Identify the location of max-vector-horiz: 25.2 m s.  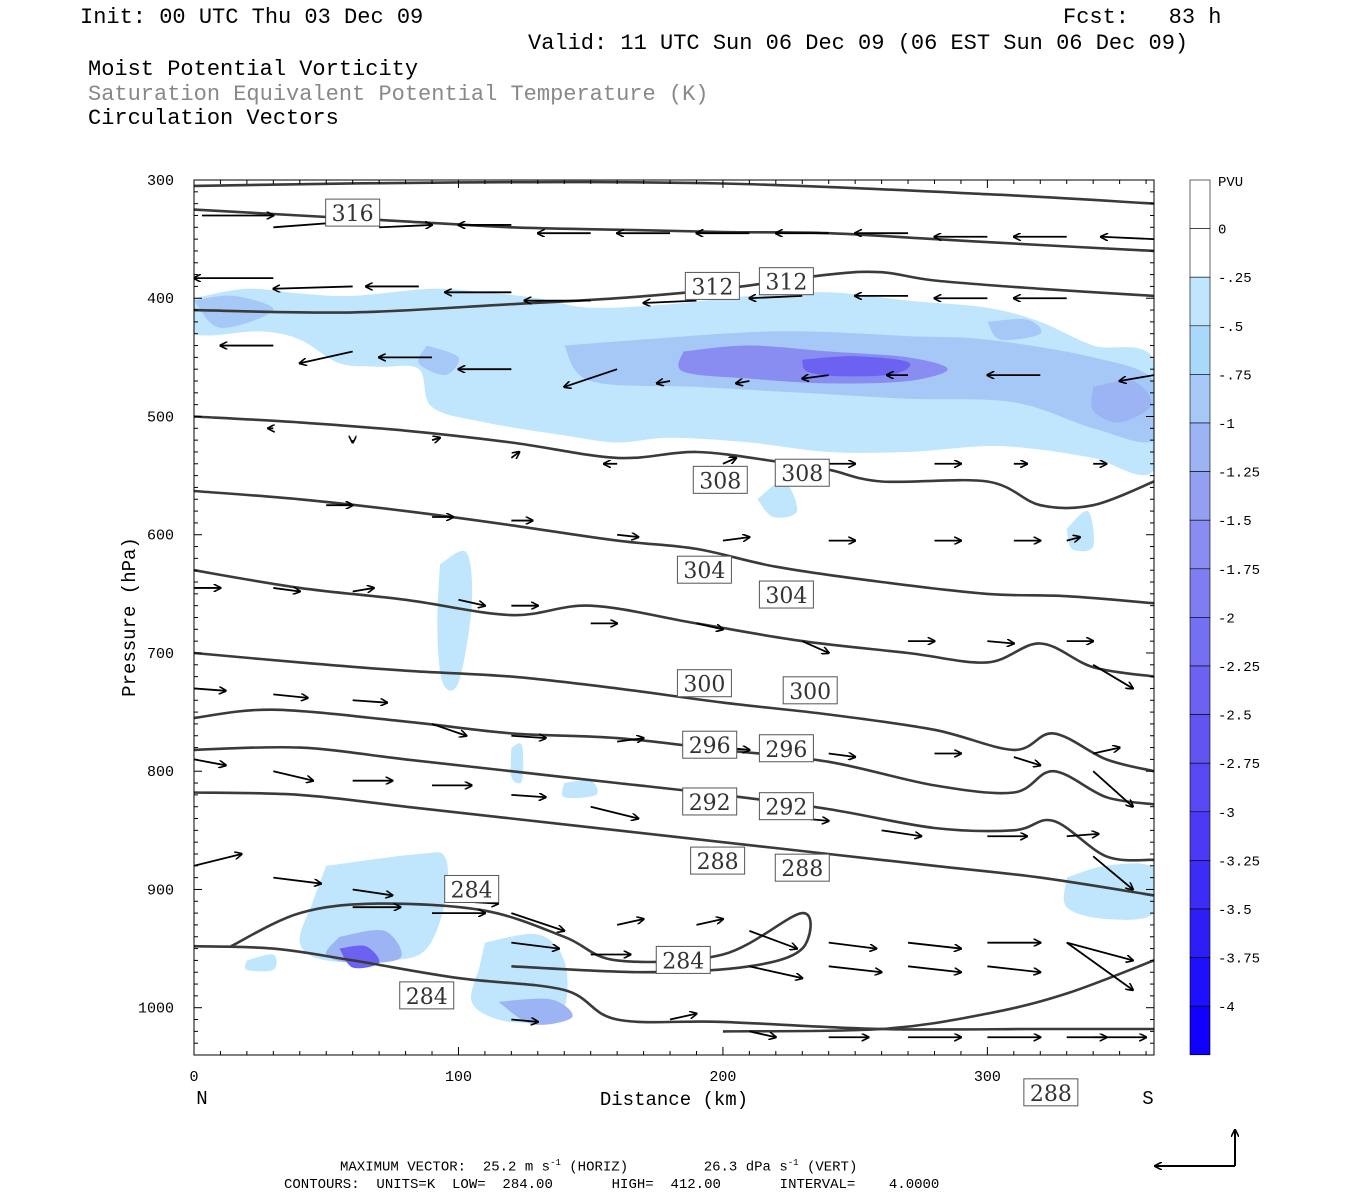
(516, 1167).